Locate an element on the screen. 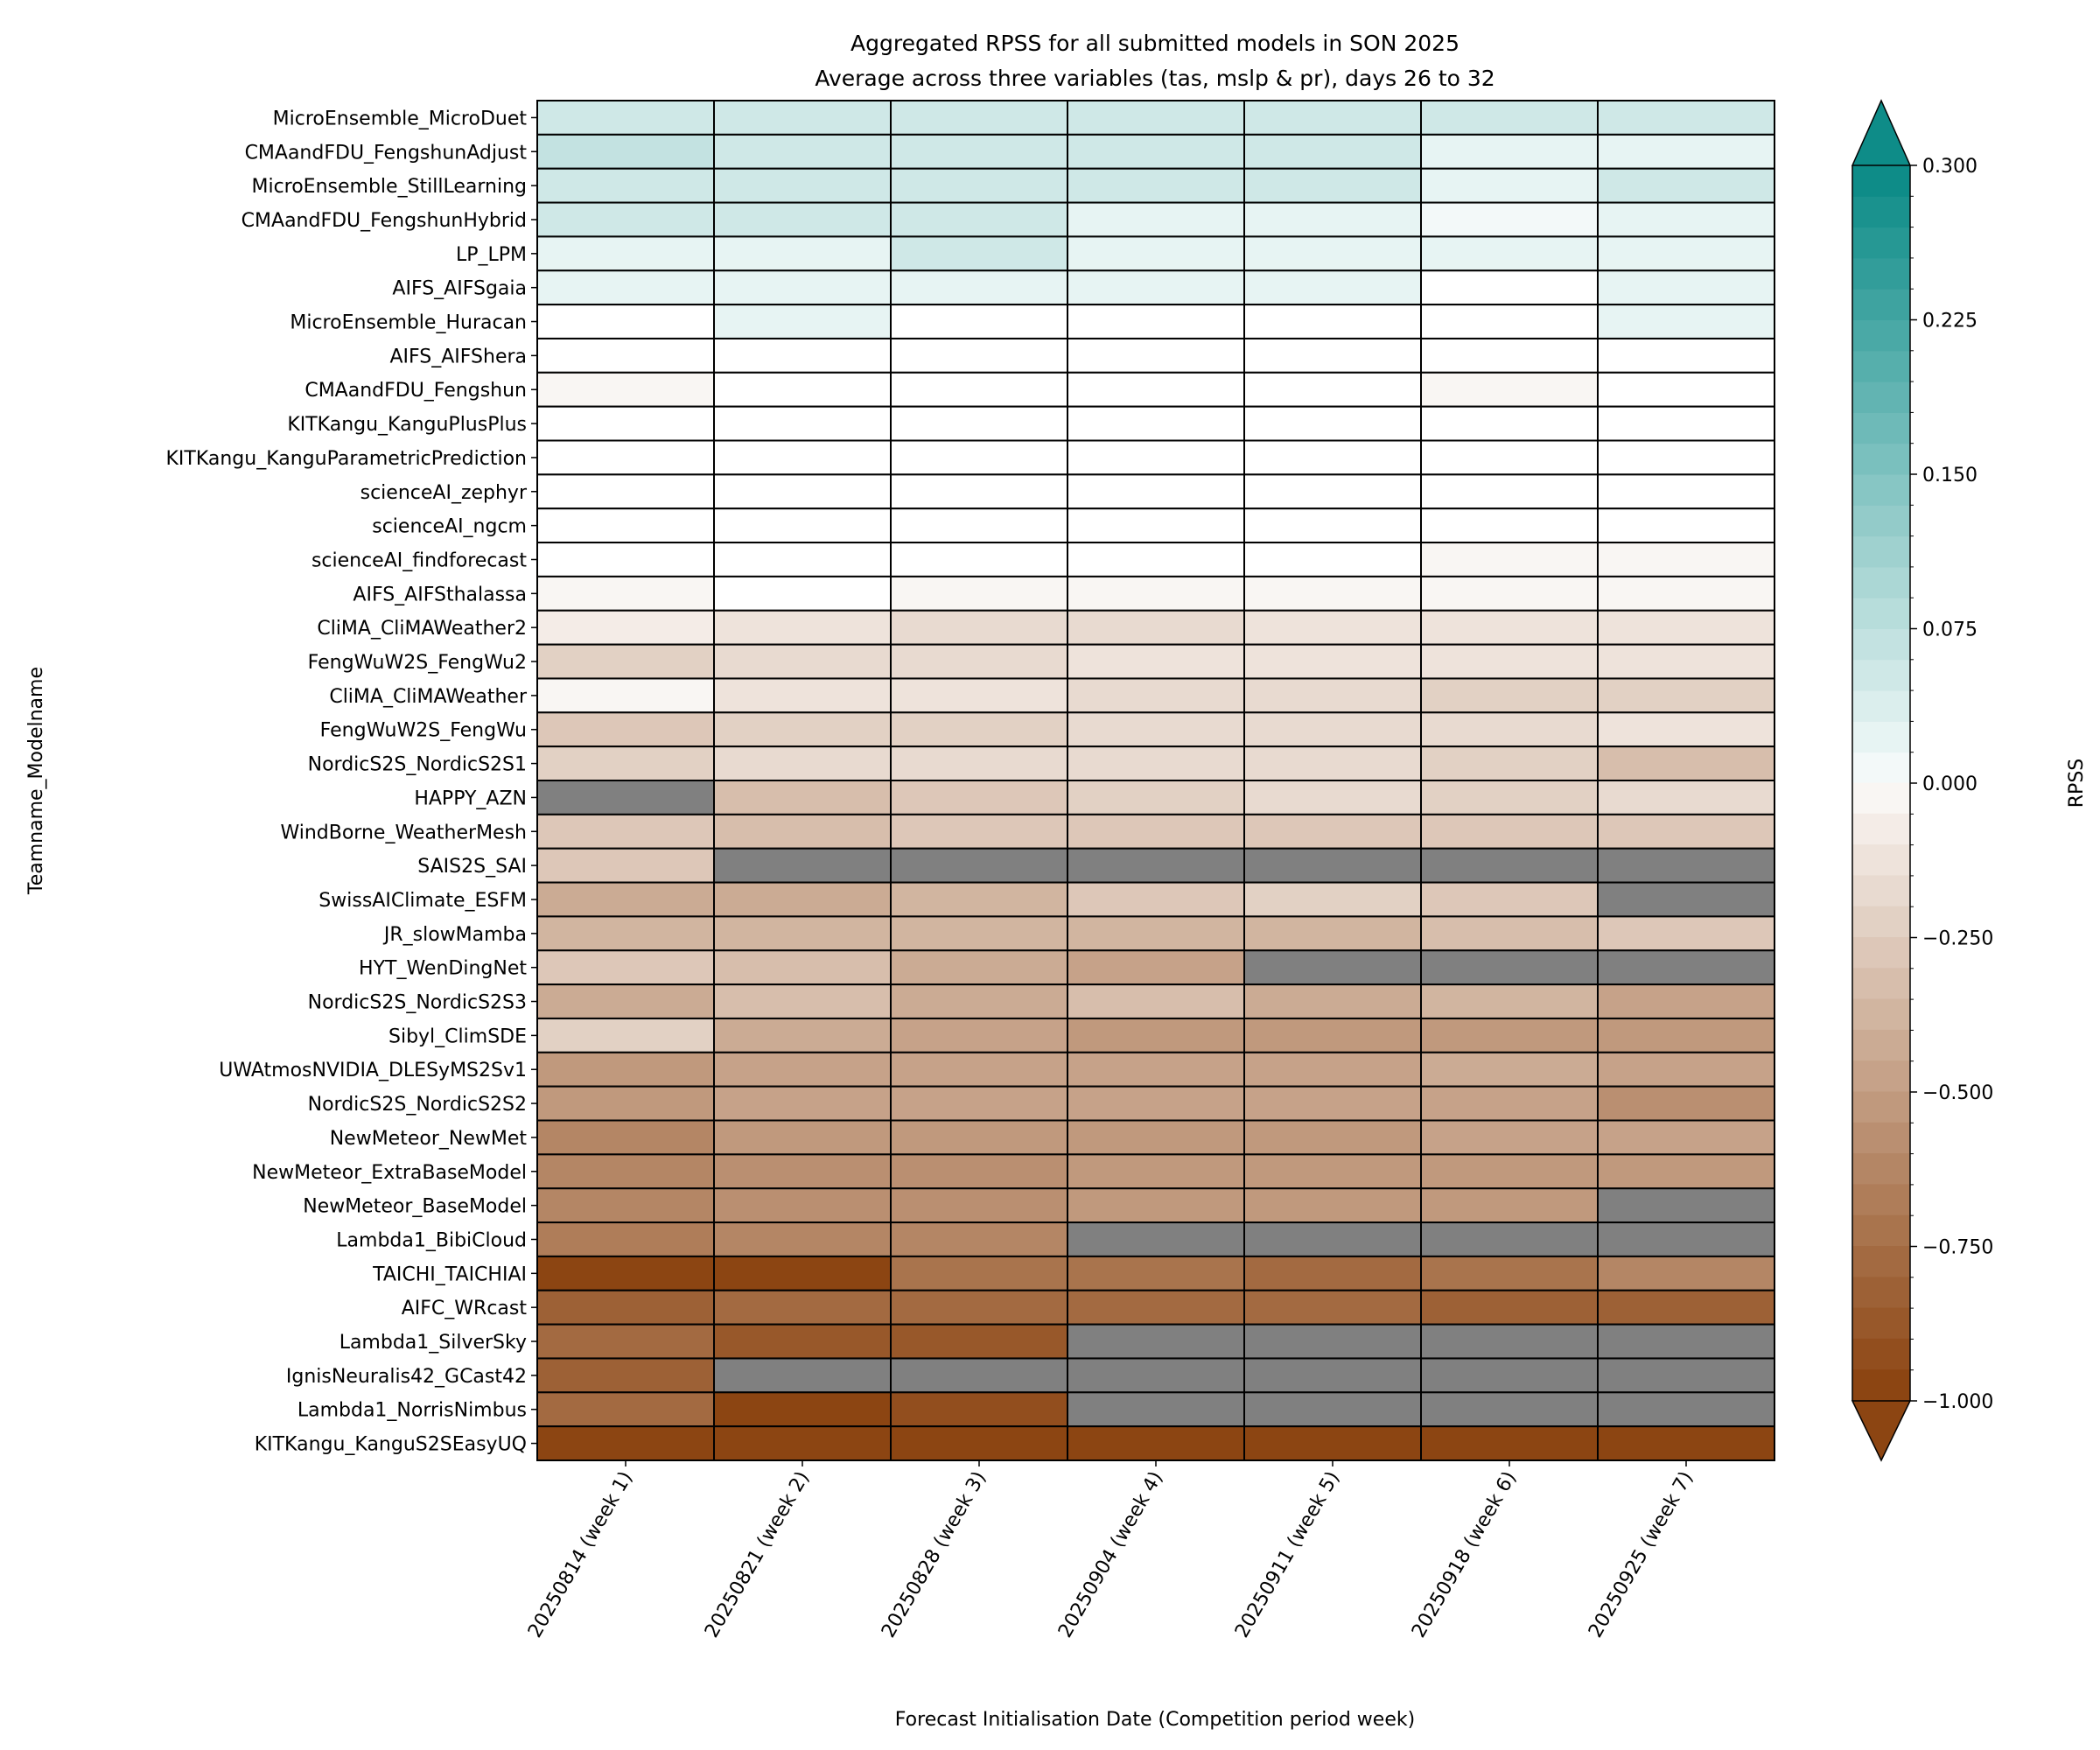 This screenshot has height=1750, width=2100. y-tick-label: Sibyl_ClimSDE is located at coordinates (457, 1036).